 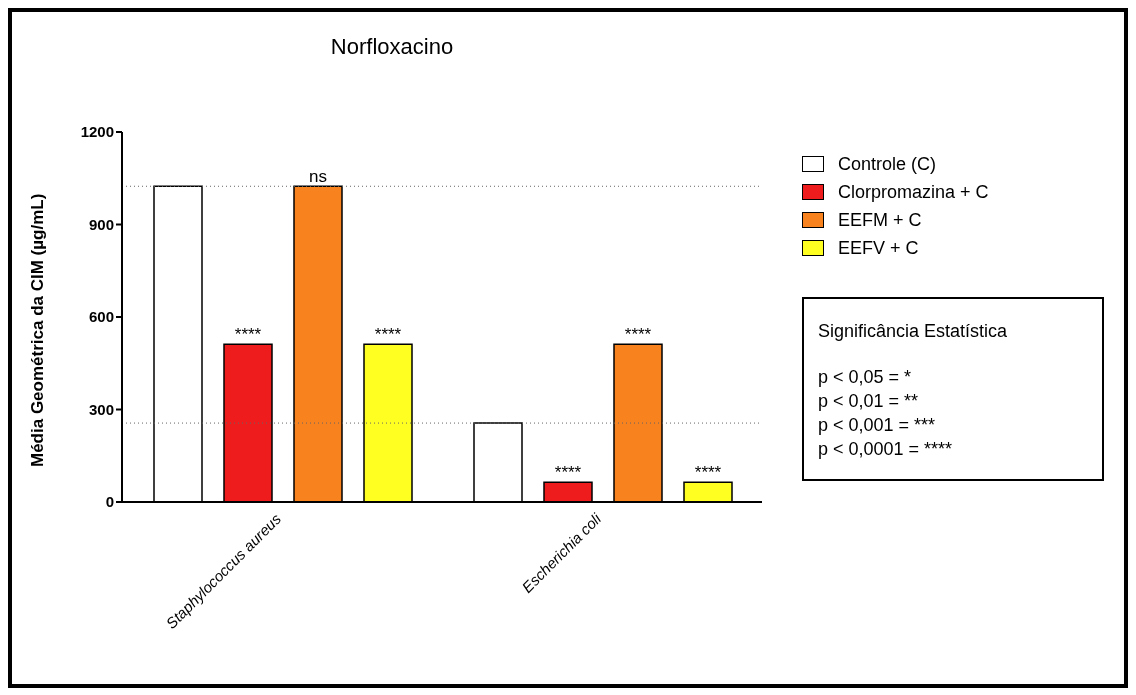 I want to click on y-tick-label: 0, so click(x=109, y=502).